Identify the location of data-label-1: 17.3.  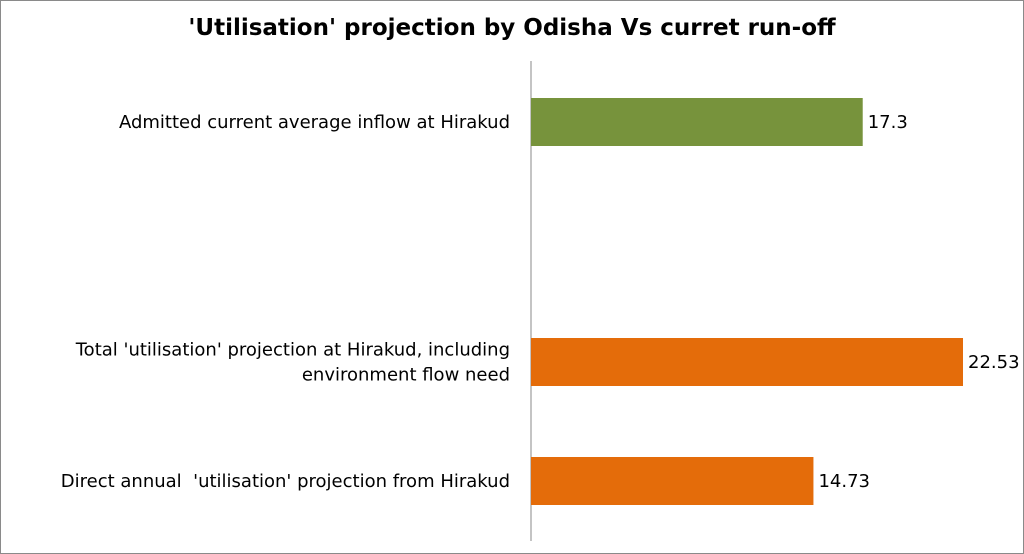
(888, 122).